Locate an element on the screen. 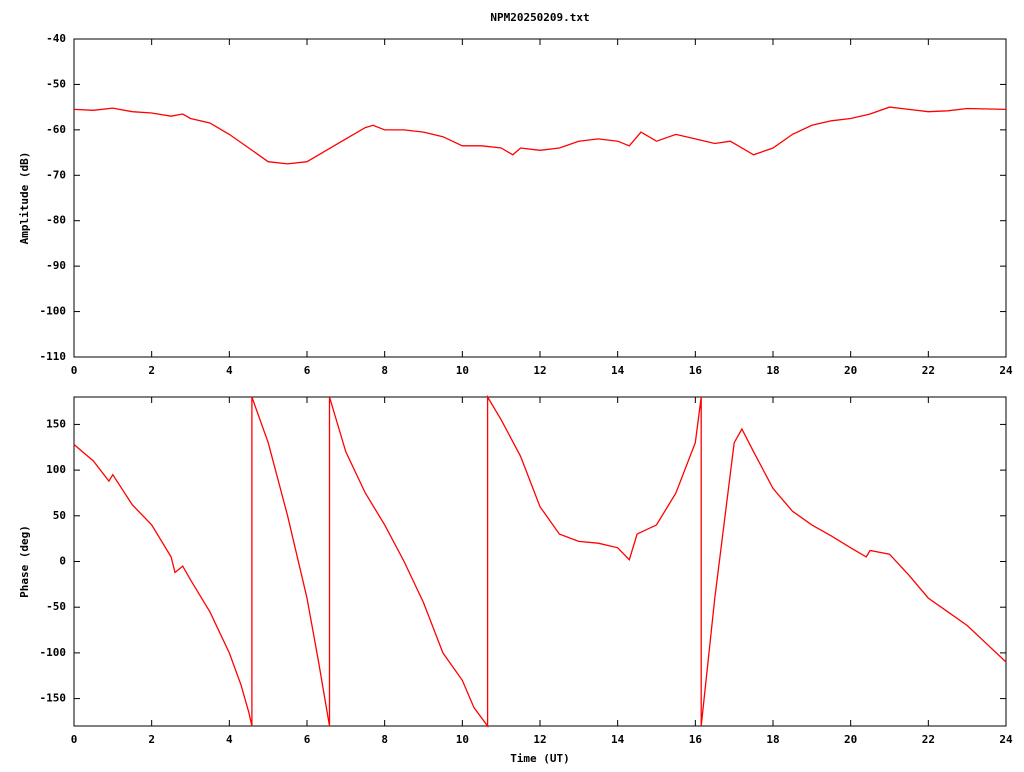  data-line is located at coordinates (540, 135).